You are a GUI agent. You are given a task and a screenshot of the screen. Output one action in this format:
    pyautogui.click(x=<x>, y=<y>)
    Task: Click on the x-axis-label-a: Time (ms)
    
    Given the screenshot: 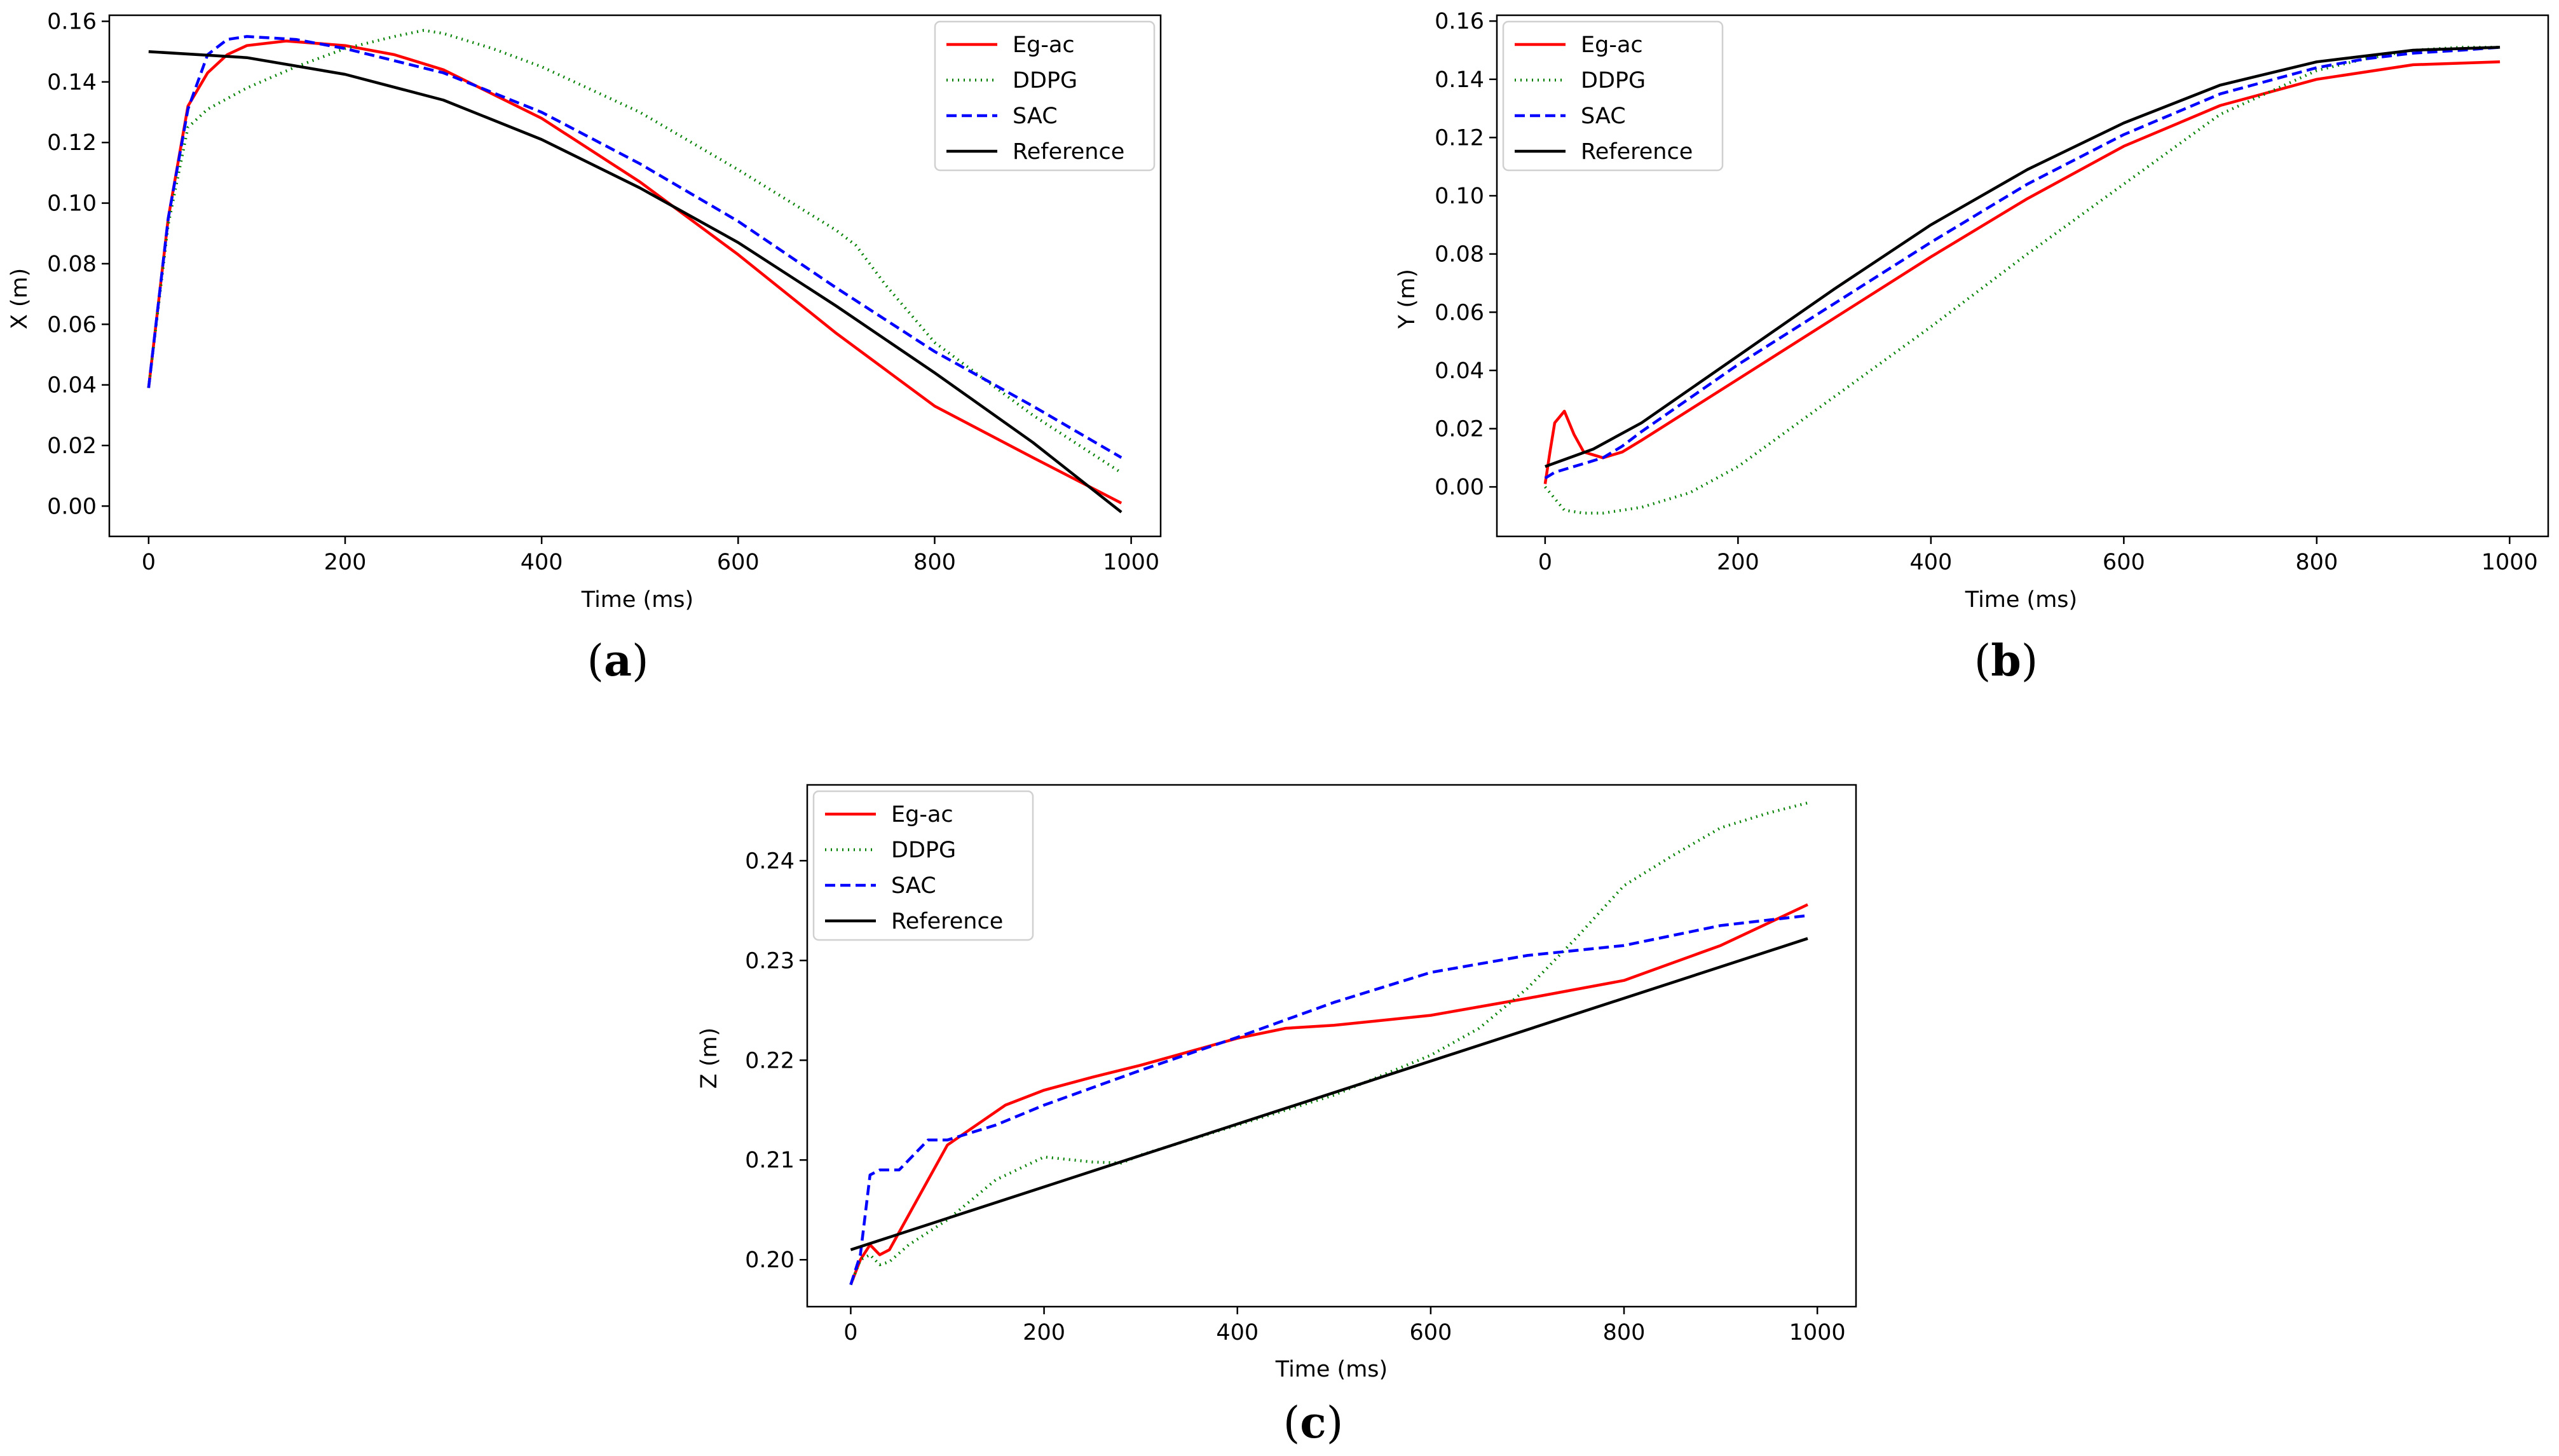 What is the action you would take?
    pyautogui.click(x=637, y=600)
    